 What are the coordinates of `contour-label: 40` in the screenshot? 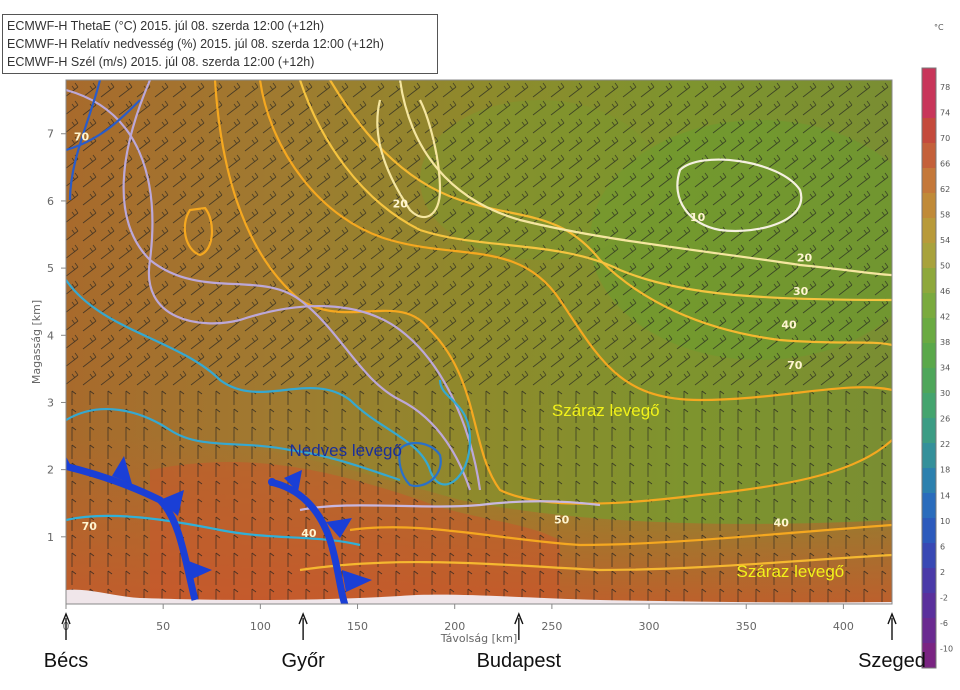 It's located at (789, 325).